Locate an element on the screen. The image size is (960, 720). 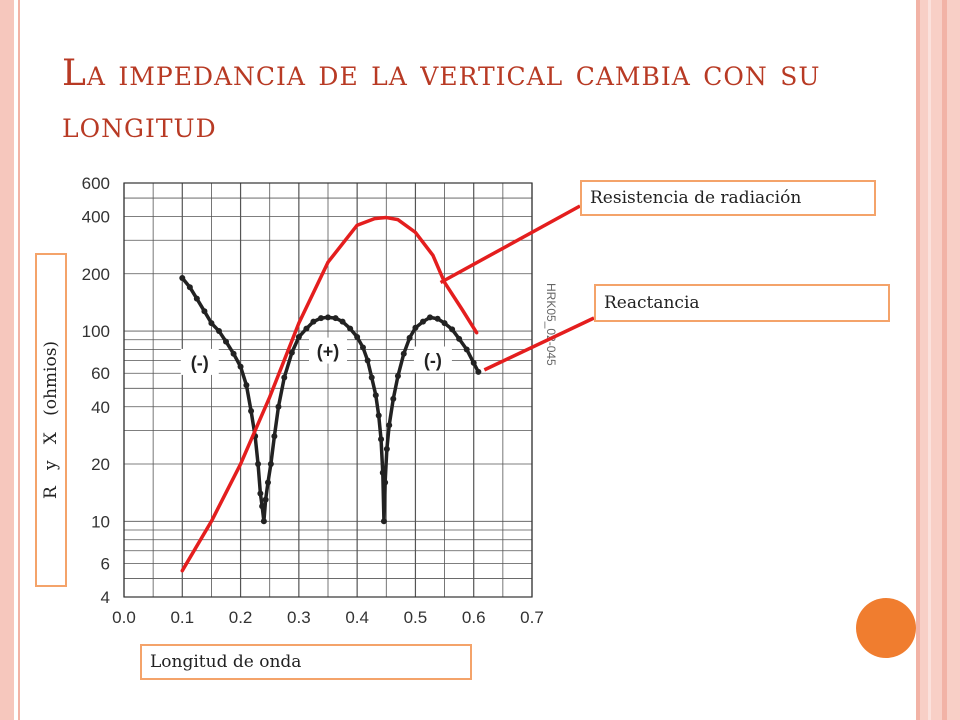
radiation-leader-line is located at coordinates (510, 244).